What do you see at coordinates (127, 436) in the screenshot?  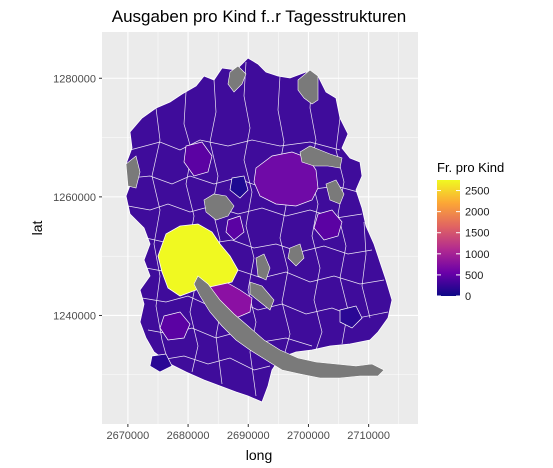 I see `x-tick-label: 2670000` at bounding box center [127, 436].